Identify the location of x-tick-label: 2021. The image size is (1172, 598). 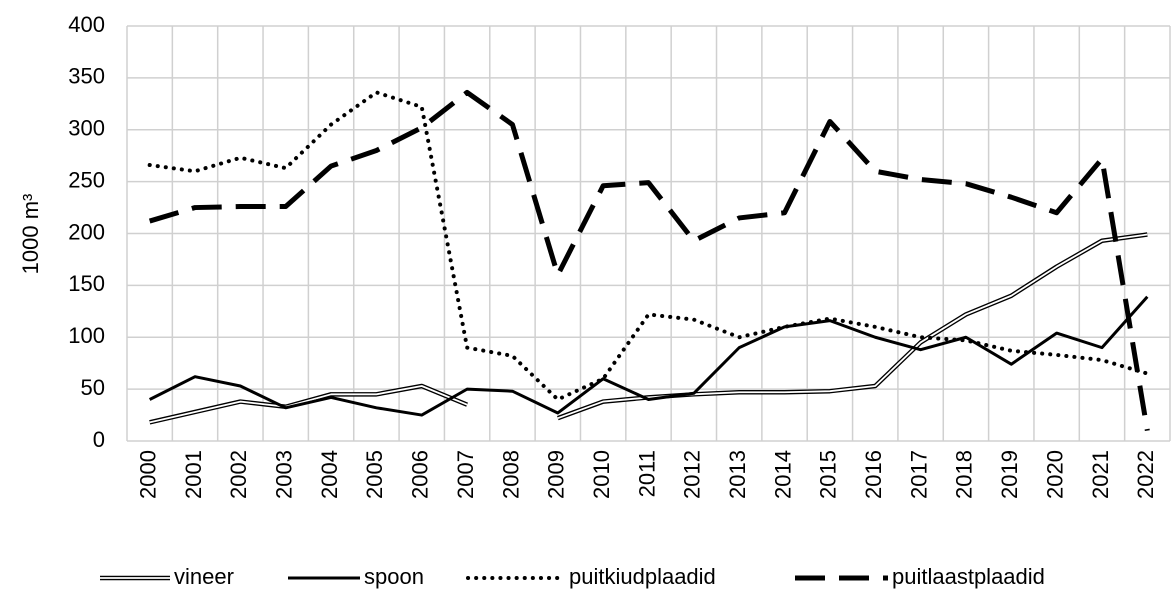
(1100, 474).